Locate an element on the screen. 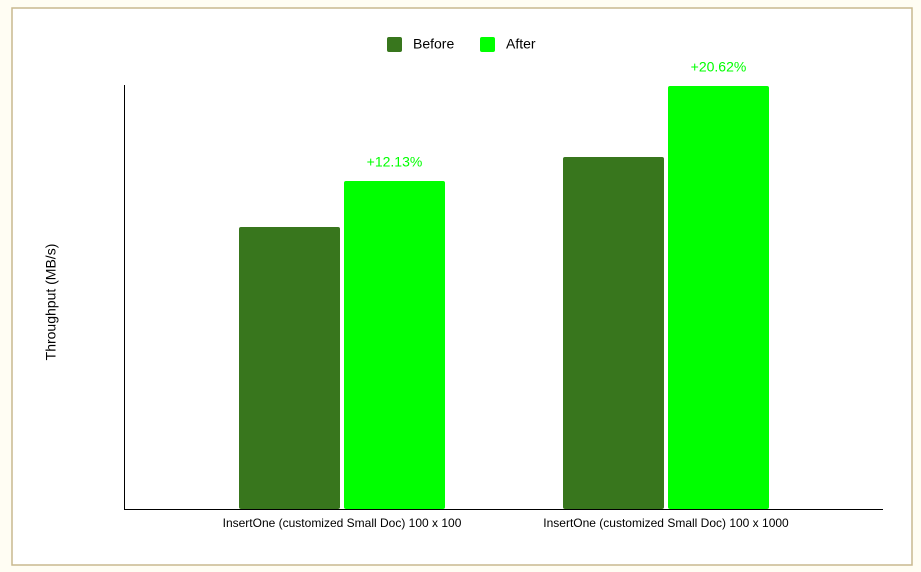 This screenshot has height=572, width=921. bar-annotation: +20.62% is located at coordinates (719, 67).